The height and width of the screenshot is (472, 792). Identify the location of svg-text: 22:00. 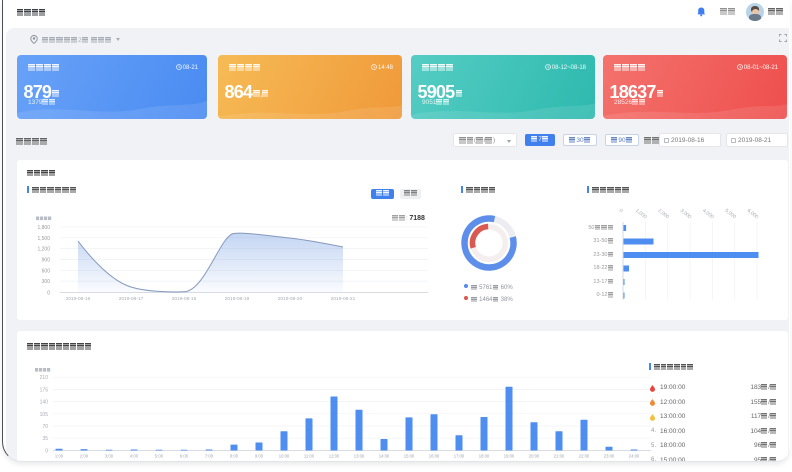
(584, 456).